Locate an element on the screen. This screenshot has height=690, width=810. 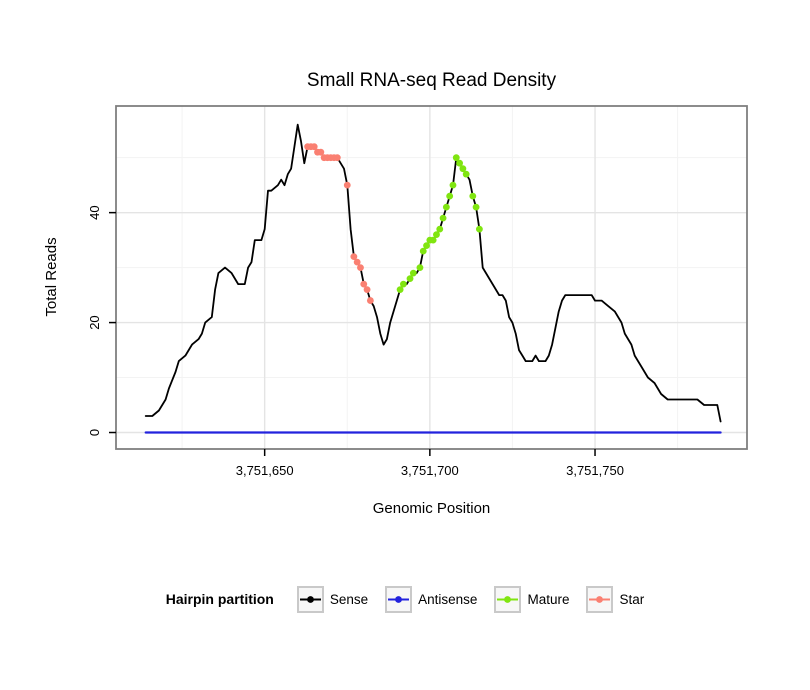
svg-text: 3,751,750 is located at coordinates (595, 470).